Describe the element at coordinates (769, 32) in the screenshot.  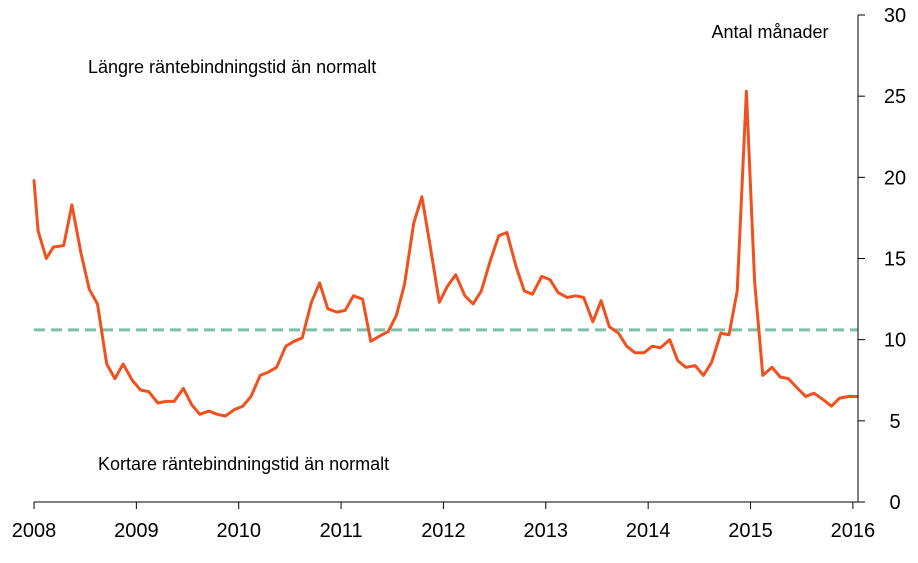
I see `y-axis-unit-label: Antal månader` at that location.